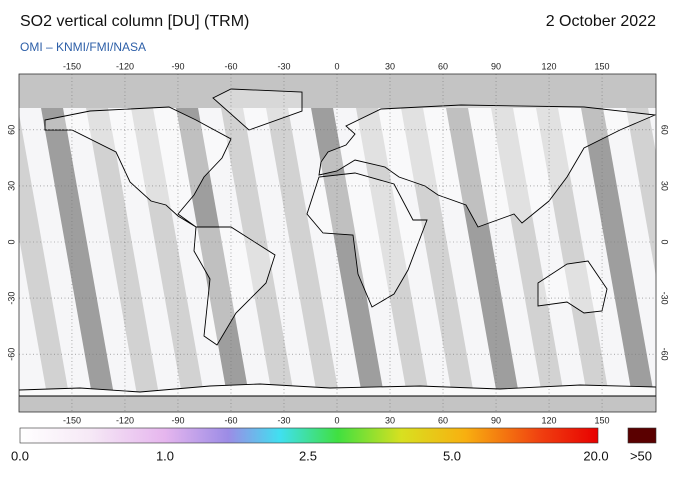 The height and width of the screenshot is (480, 676). Describe the element at coordinates (138, 167) in the screenshot. I see `north-america` at that location.